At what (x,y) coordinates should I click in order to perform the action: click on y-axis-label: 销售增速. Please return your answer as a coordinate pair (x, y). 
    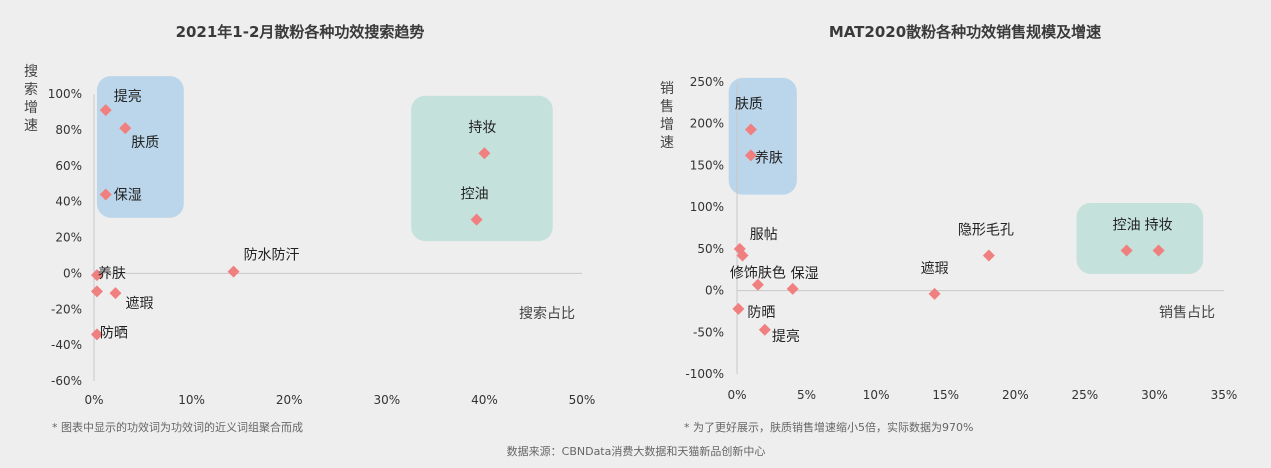
    Looking at the image, I should click on (667, 116).